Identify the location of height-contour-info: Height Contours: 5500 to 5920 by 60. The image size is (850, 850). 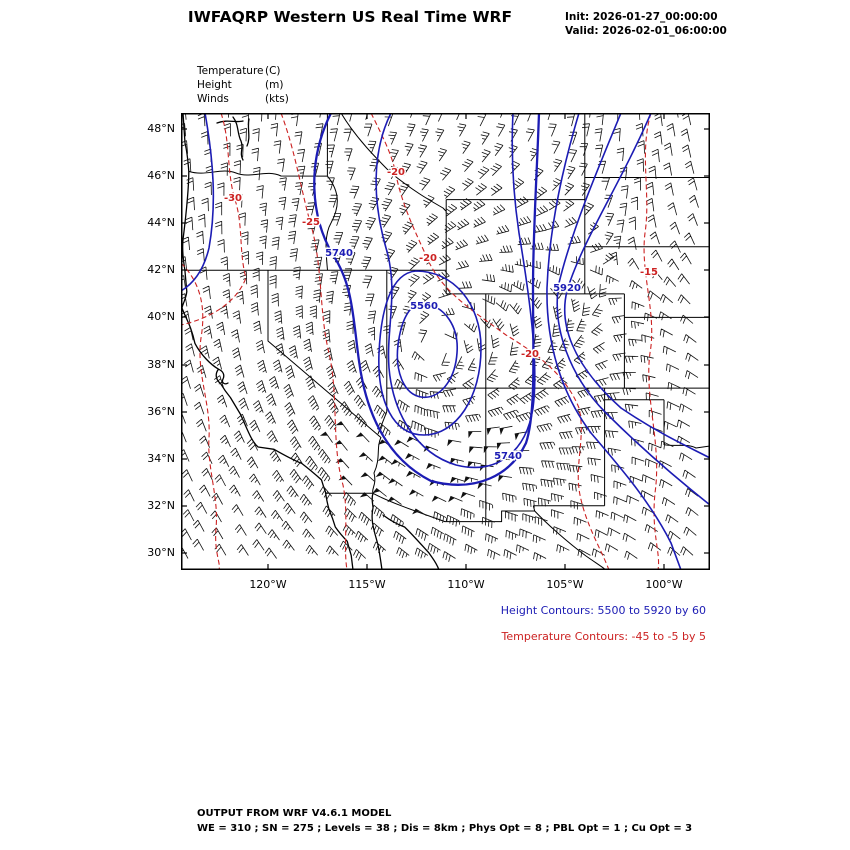
(603, 610).